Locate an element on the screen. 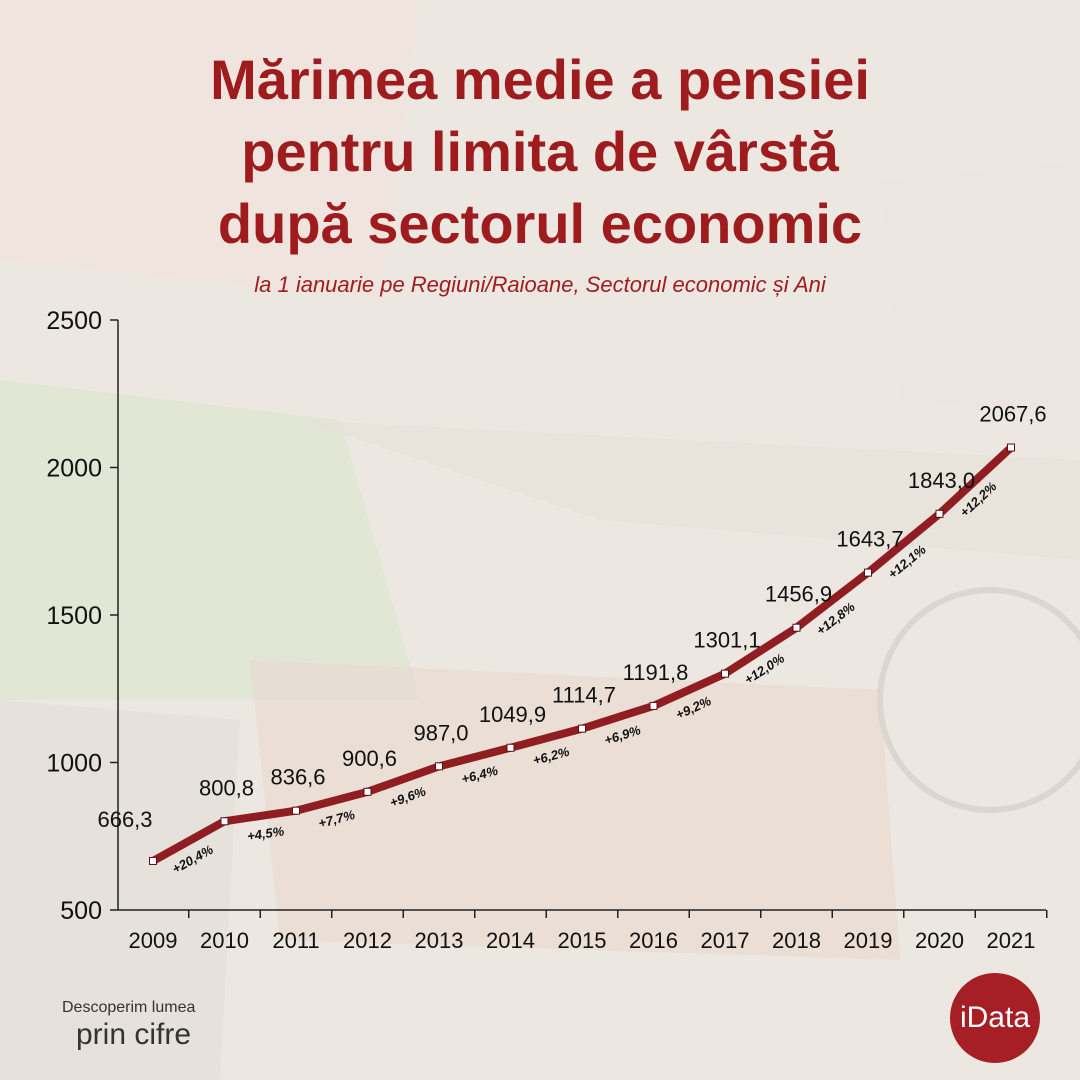  x-tick-label: 2021 is located at coordinates (1011, 940).